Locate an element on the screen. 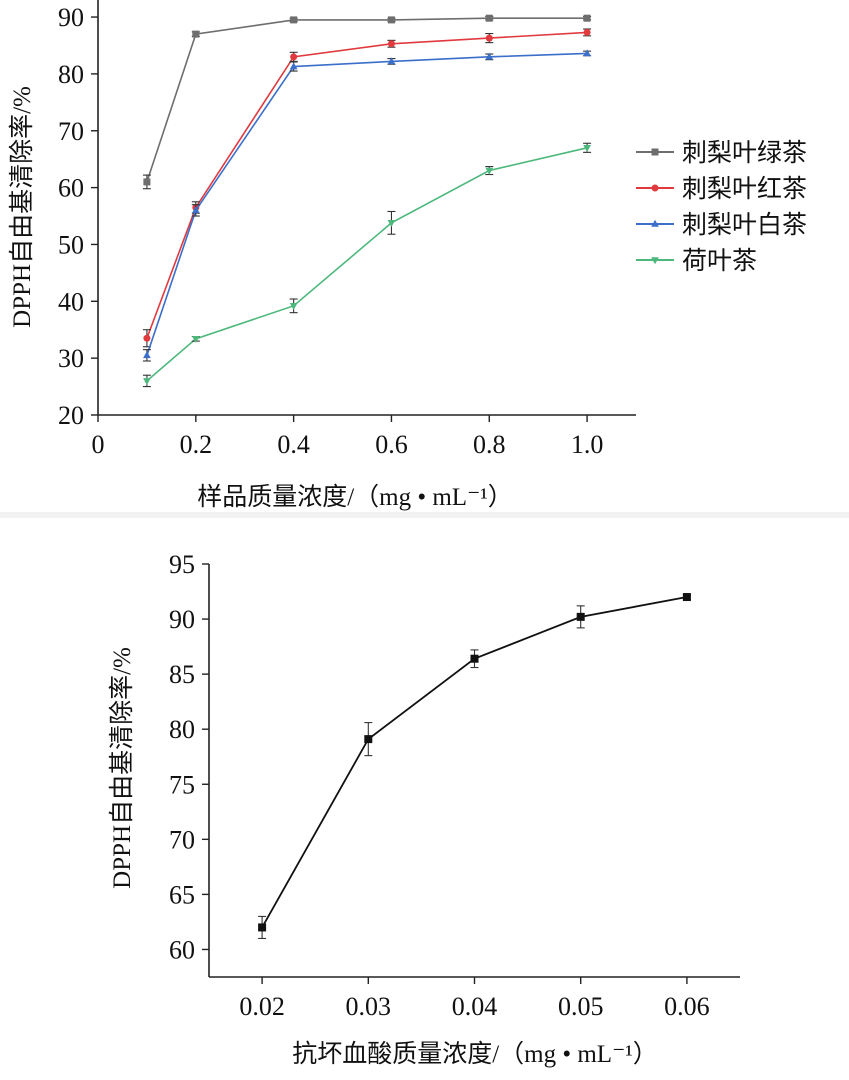  legend-label: 刺梨叶白茶 is located at coordinates (744, 225).